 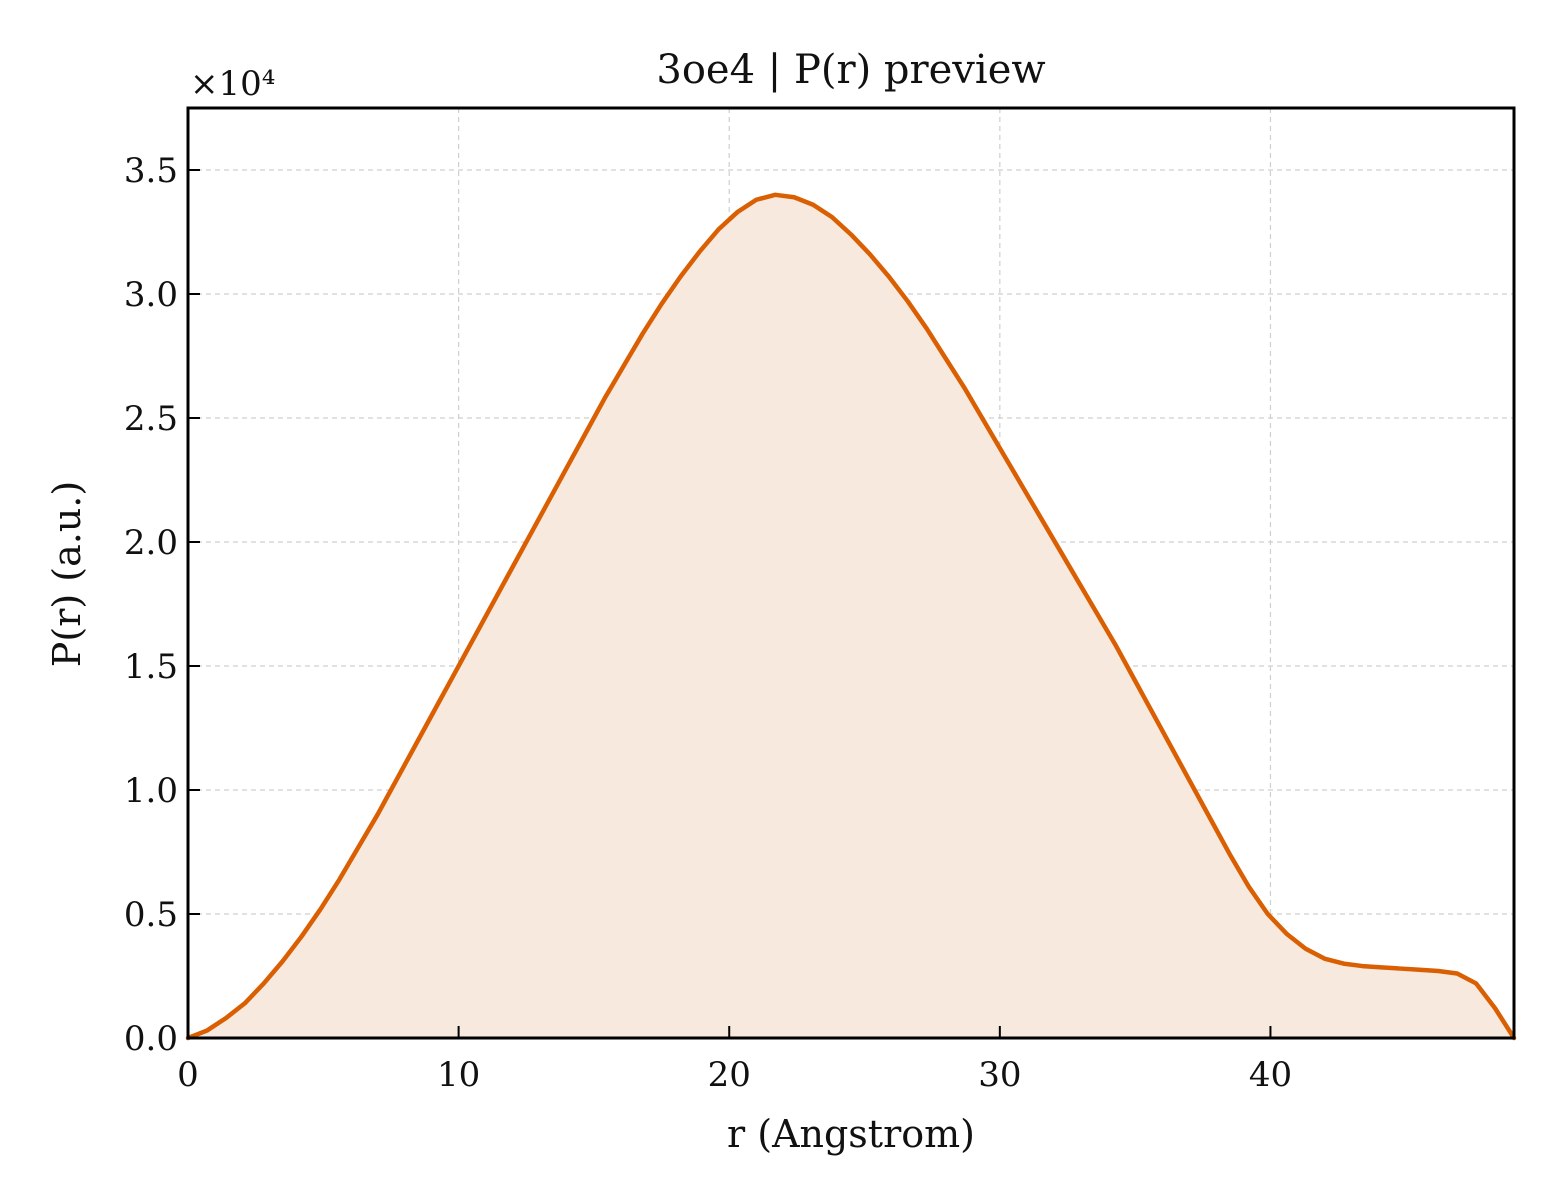 What do you see at coordinates (850, 70) in the screenshot?
I see `chart-title: 3oe4 | P(r) preview` at bounding box center [850, 70].